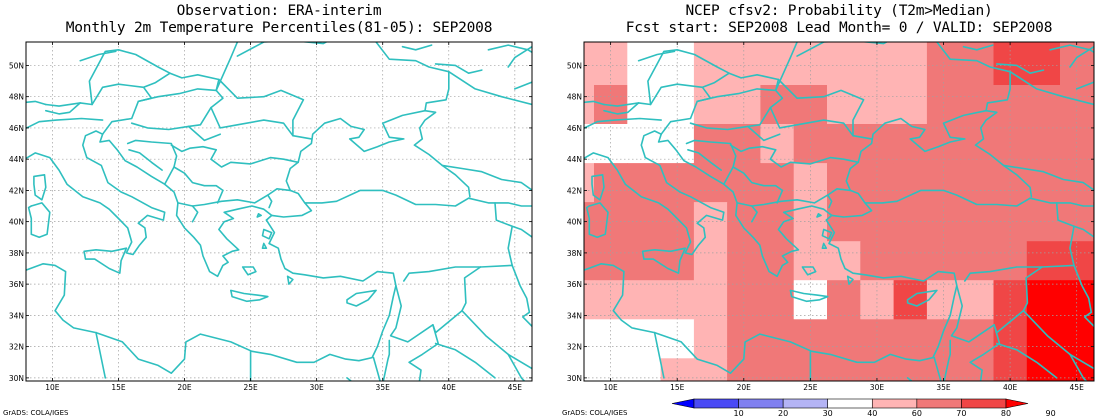 Image resolution: width=1120 pixels, height=420 pixels. What do you see at coordinates (839, 11) in the screenshot?
I see `right-title-line1: NCEP cfsv2: Probability (T2m>Median)` at bounding box center [839, 11].